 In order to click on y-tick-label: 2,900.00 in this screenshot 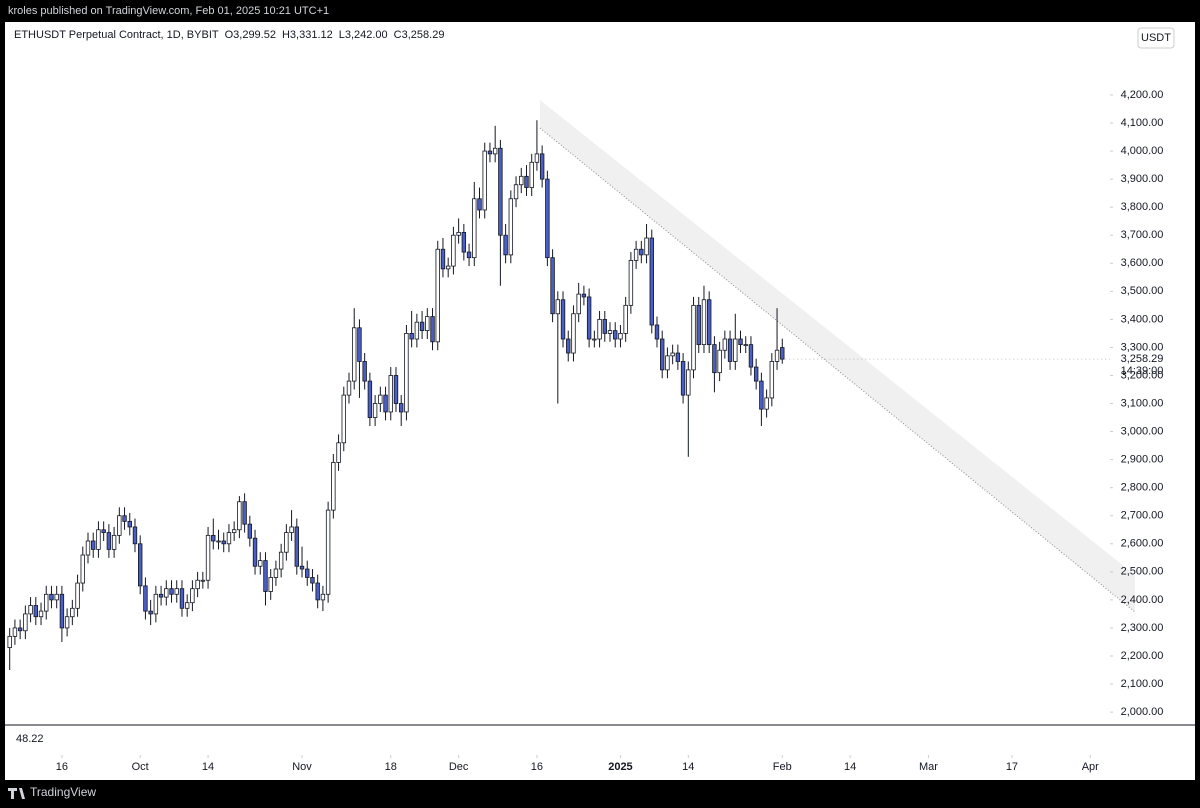, I will do `click(1142, 460)`.